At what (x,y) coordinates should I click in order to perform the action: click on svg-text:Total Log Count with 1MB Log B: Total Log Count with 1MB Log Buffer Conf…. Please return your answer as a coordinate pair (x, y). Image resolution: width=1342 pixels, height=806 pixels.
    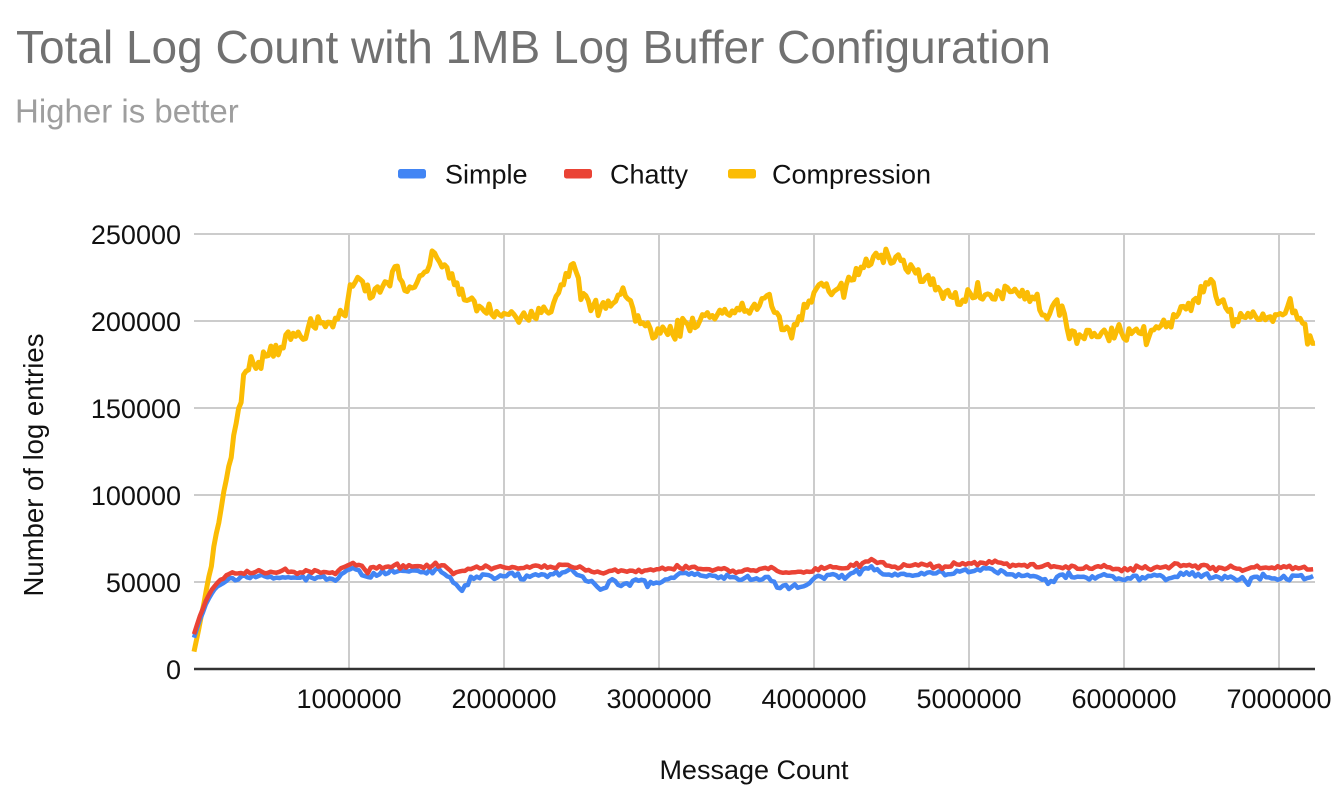
    Looking at the image, I should click on (533, 47).